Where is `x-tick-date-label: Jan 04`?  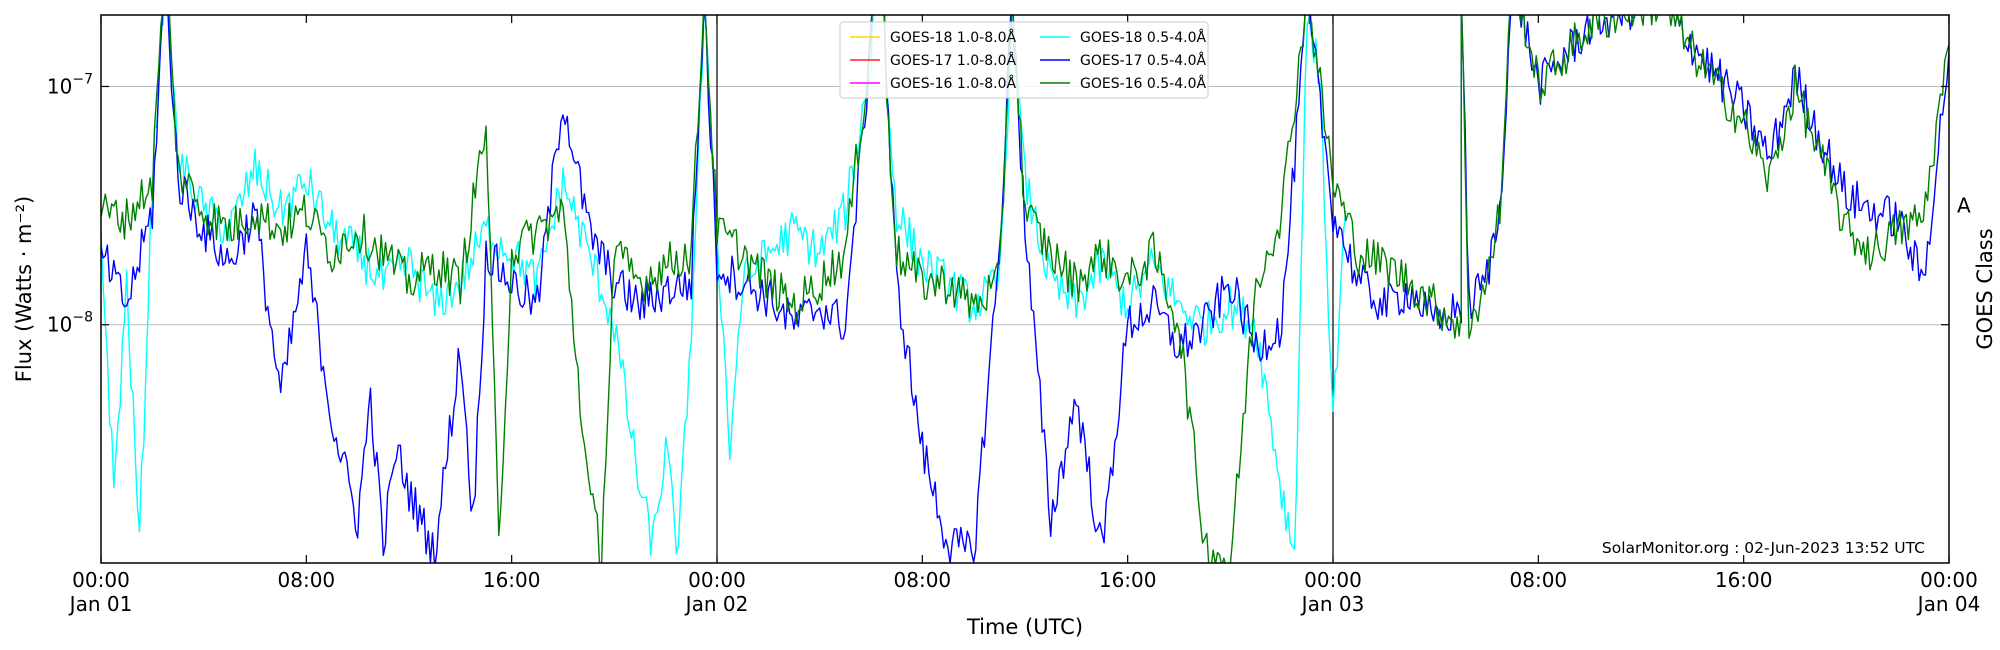 x-tick-date-label: Jan 04 is located at coordinates (1948, 604).